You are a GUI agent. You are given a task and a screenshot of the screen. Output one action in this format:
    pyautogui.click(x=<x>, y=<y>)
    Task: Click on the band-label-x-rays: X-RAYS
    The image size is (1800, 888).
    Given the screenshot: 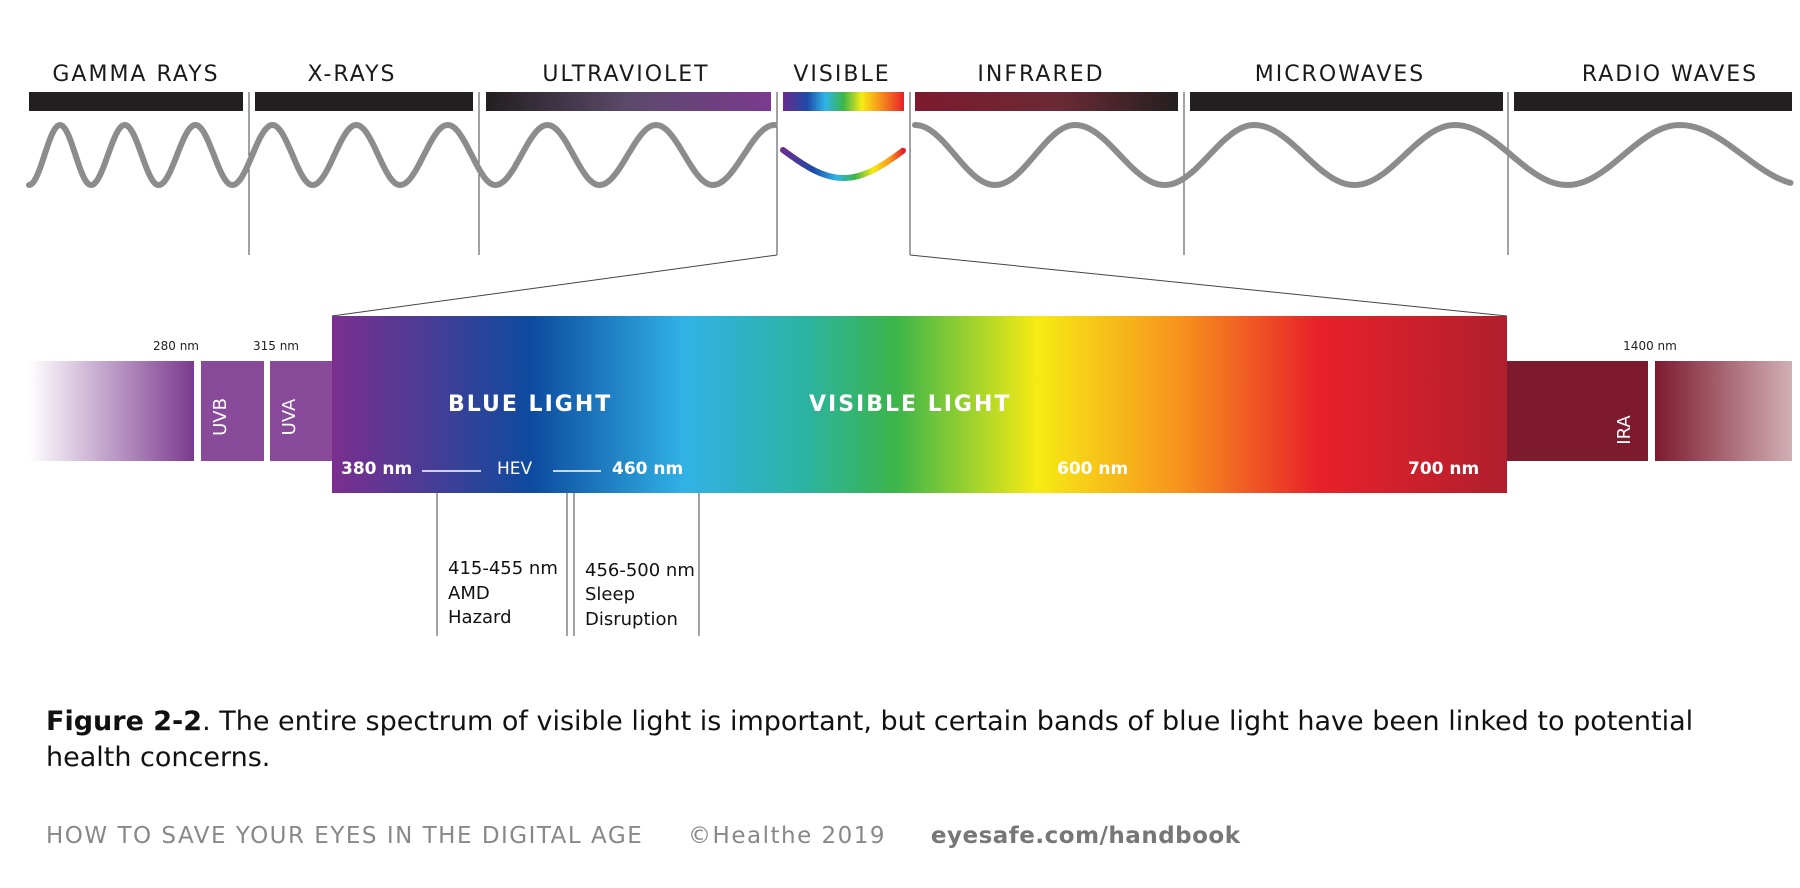 What is the action you would take?
    pyautogui.click(x=351, y=74)
    